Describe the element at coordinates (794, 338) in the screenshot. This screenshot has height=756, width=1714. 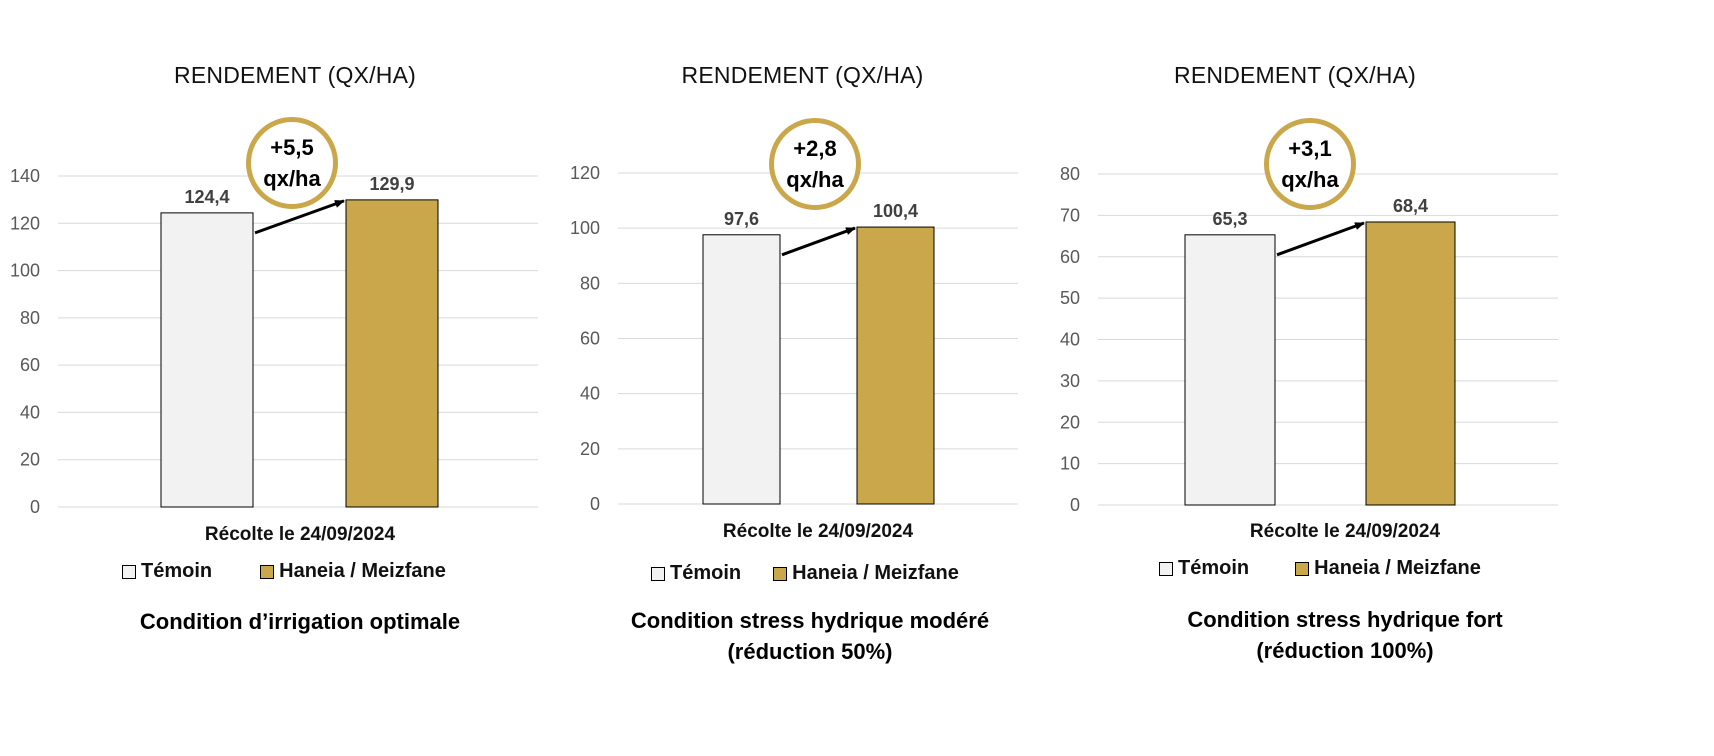
I see `bar-chart: 0 20 40 60 80 100 120 97,6 100,4` at that location.